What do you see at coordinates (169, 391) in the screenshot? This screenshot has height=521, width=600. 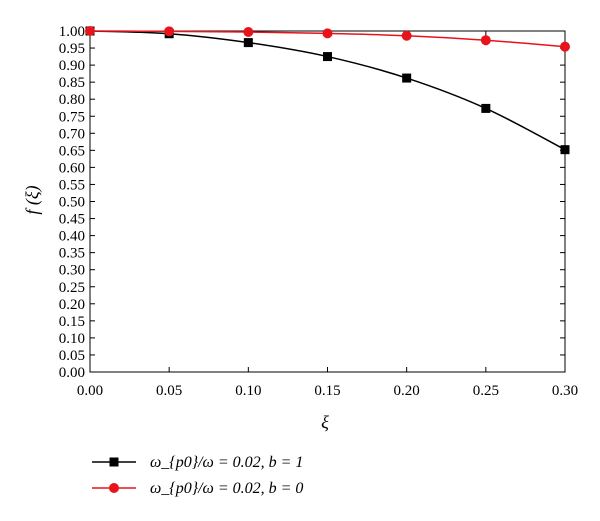 I see `x-tick-label: 0.05` at bounding box center [169, 391].